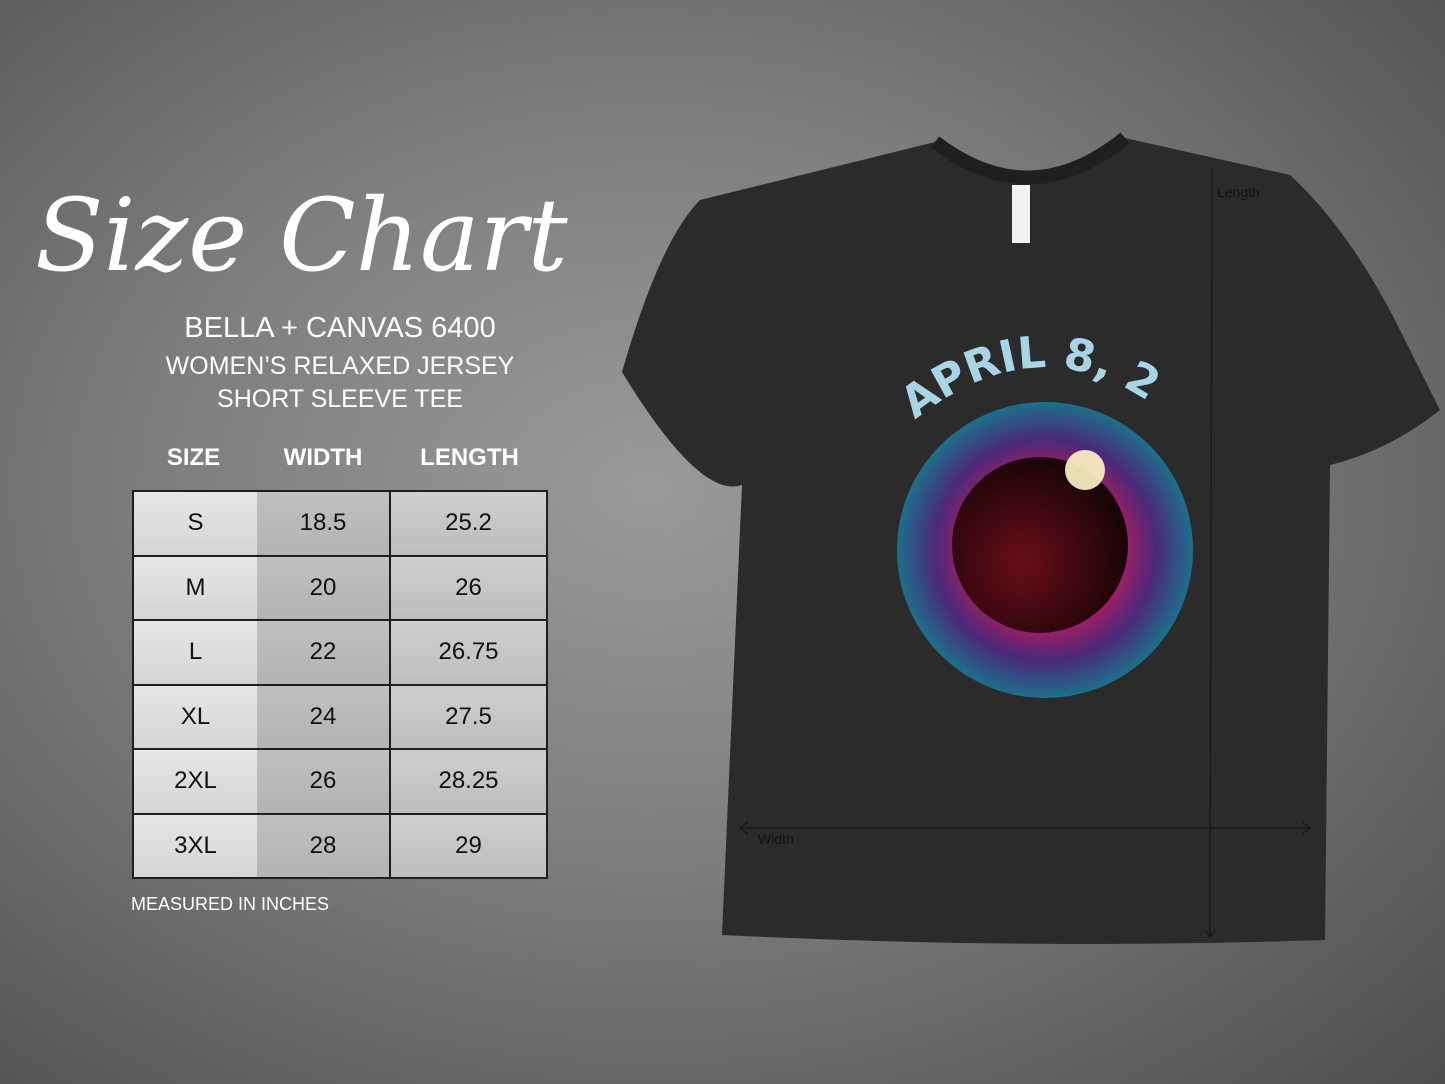 The image size is (1445, 1084). What do you see at coordinates (469, 457) in the screenshot?
I see `header-length: LENGTH` at bounding box center [469, 457].